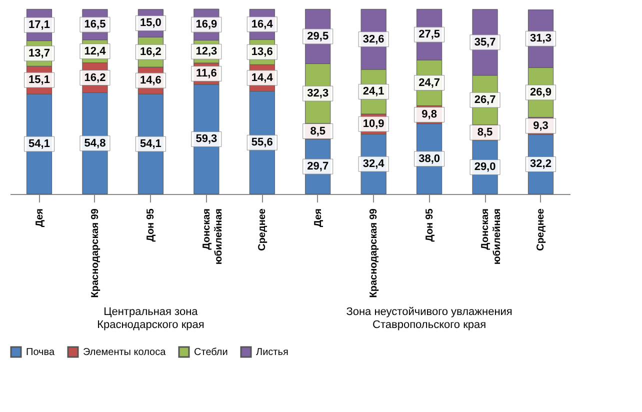 The width and height of the screenshot is (642, 412). Describe the element at coordinates (485, 42) in the screenshot. I see `data-label: 35,7` at that location.